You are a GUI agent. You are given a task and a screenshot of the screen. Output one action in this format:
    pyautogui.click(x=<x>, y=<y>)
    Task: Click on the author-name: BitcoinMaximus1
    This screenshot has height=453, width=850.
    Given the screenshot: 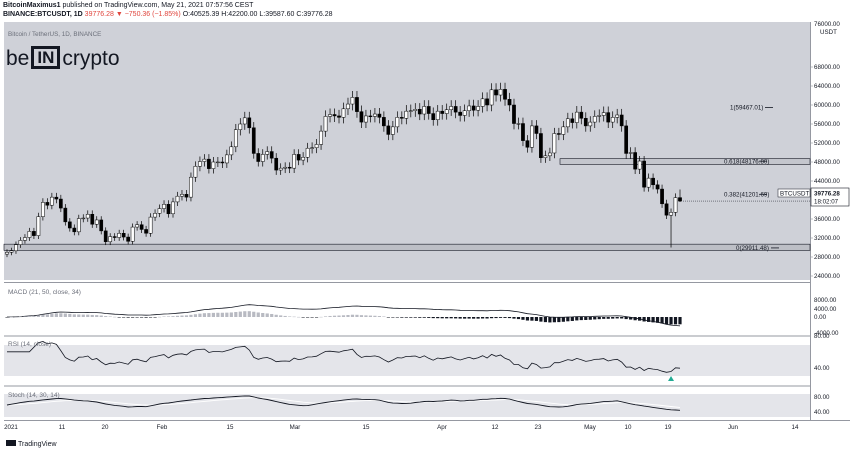 What is the action you would take?
    pyautogui.click(x=32, y=5)
    